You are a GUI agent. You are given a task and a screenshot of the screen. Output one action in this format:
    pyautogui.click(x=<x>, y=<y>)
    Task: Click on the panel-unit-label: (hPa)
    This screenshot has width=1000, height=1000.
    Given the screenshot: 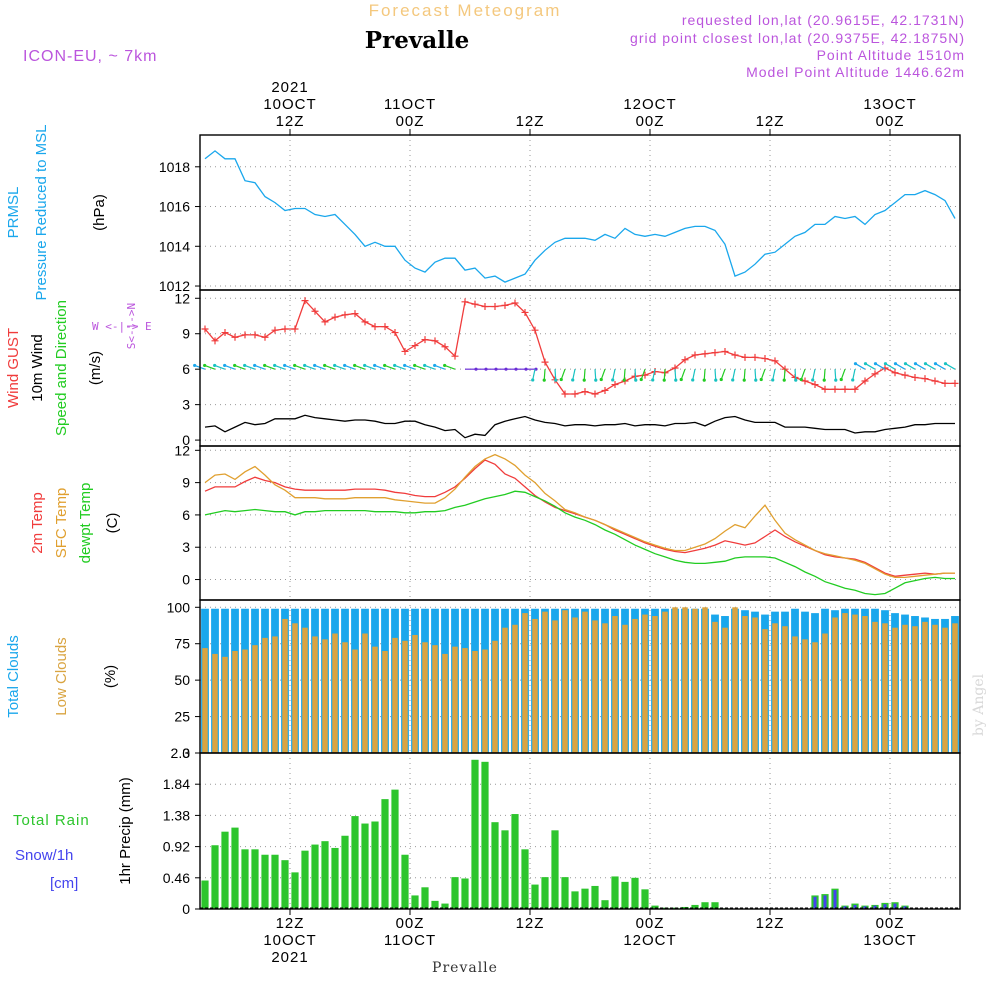 What is the action you would take?
    pyautogui.click(x=99, y=212)
    